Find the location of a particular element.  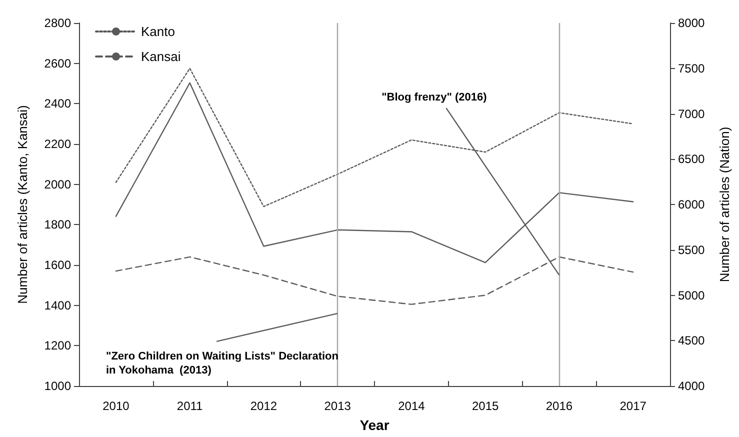

y-tick-label: 1400 is located at coordinates (58, 305).